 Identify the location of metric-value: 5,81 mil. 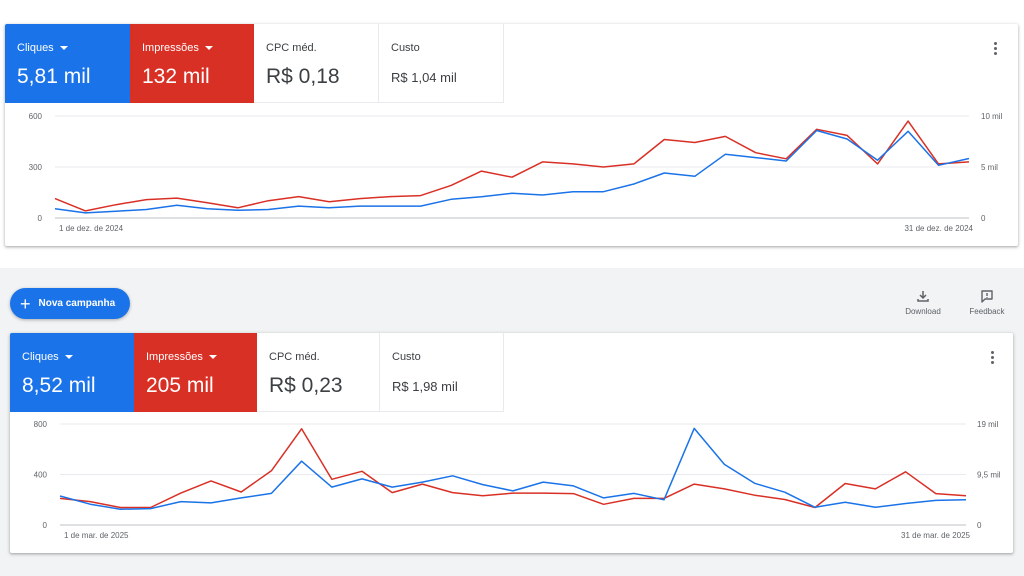
(54, 76).